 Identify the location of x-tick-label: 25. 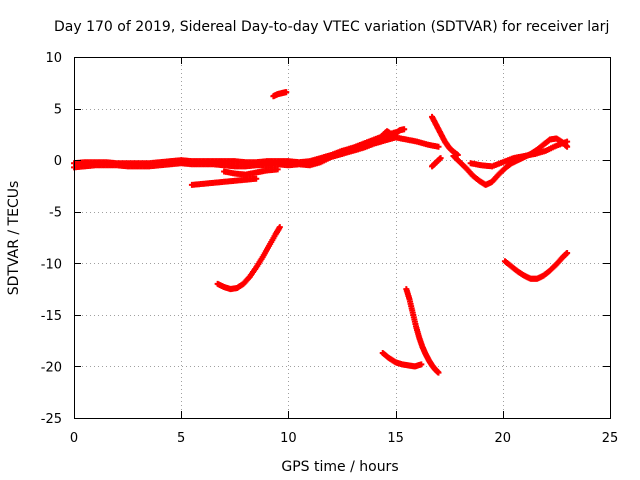
(610, 438).